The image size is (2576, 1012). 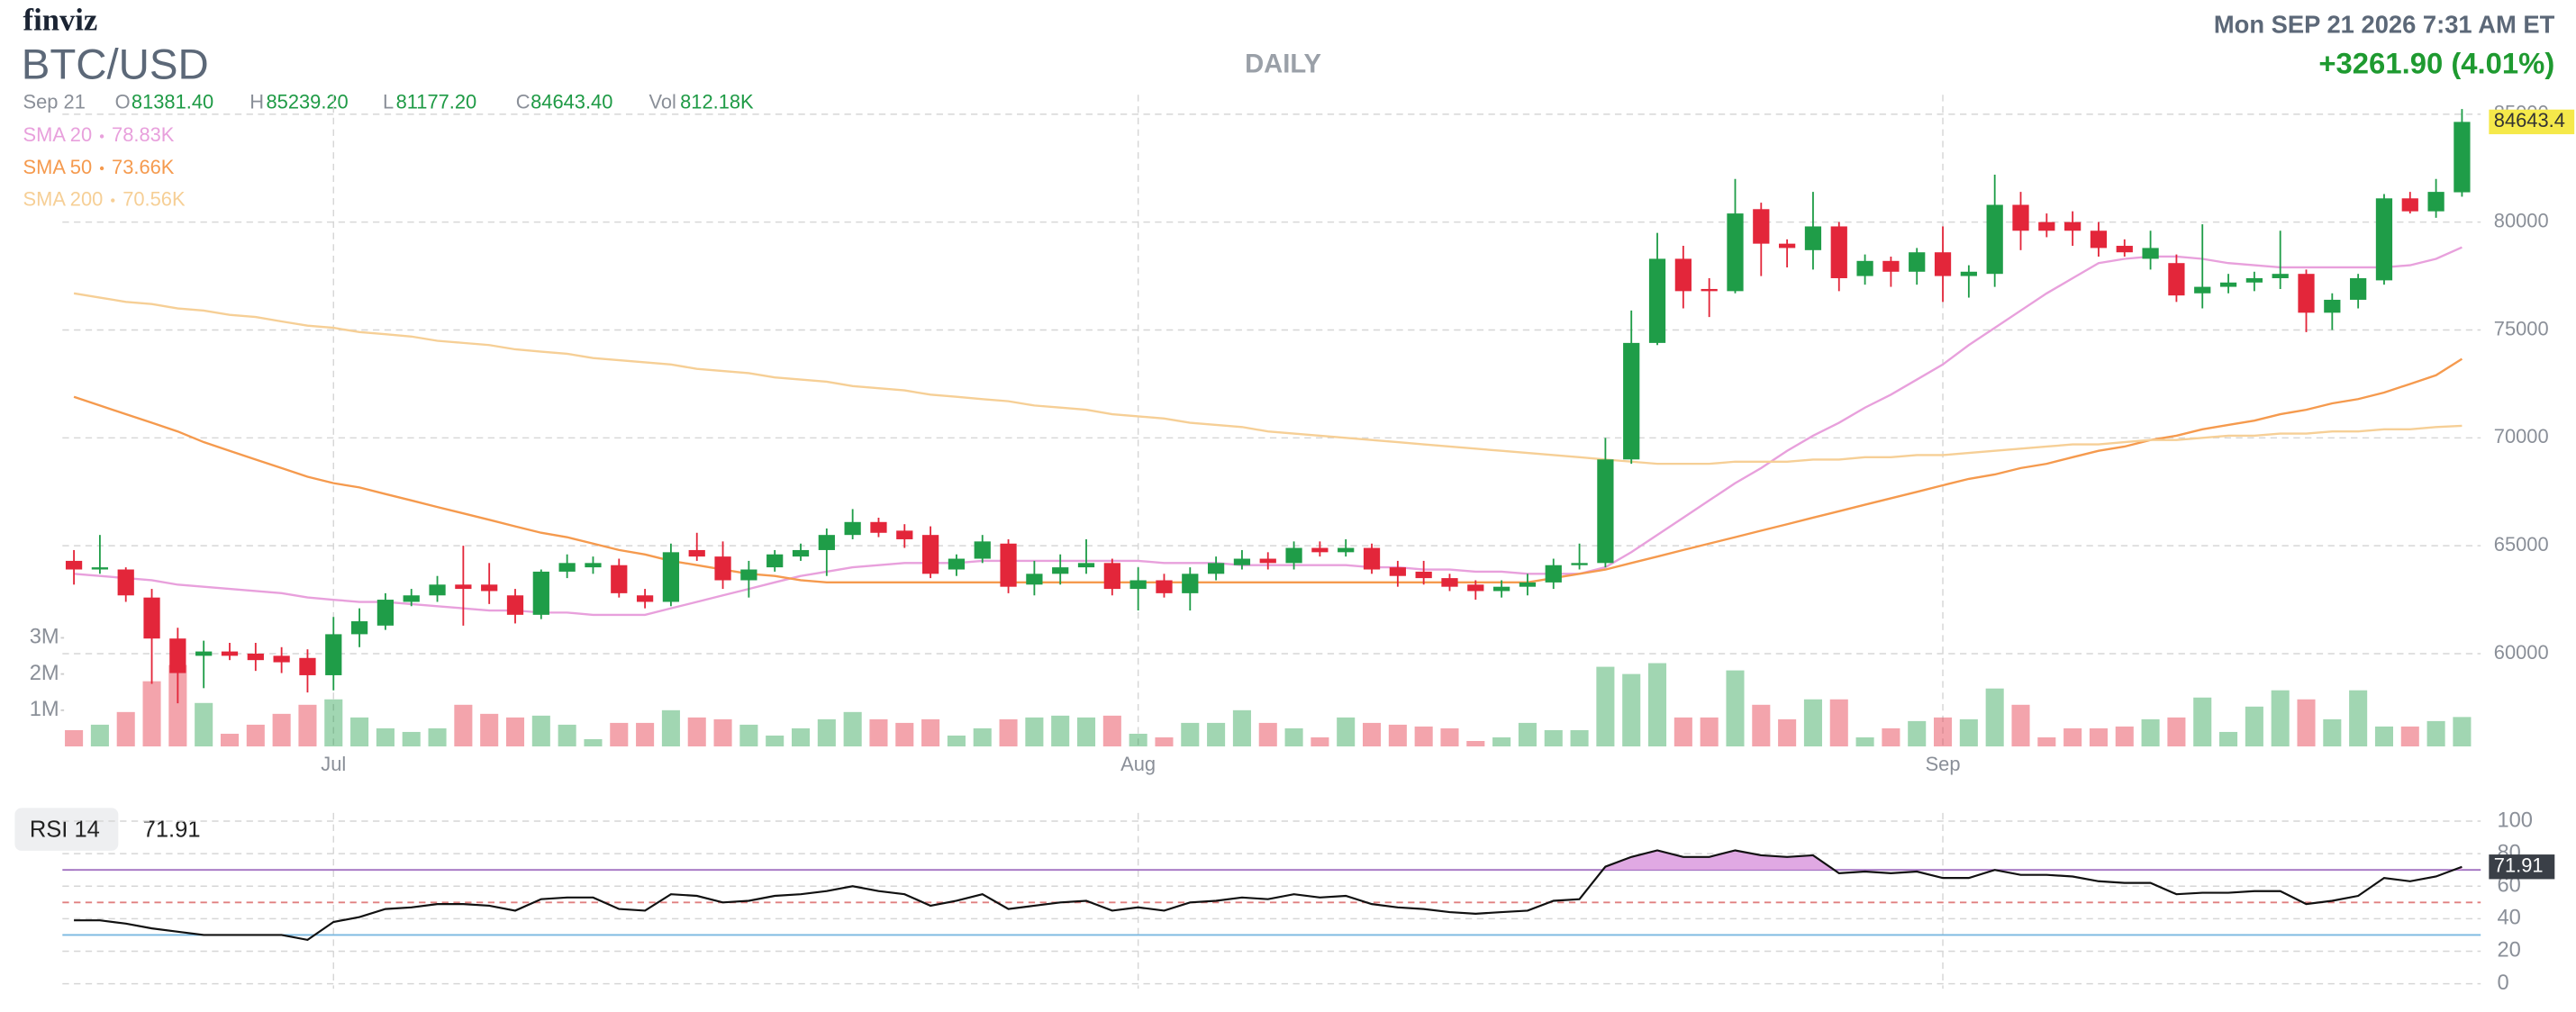 I want to click on quote-date: Sep 21, so click(x=54, y=102).